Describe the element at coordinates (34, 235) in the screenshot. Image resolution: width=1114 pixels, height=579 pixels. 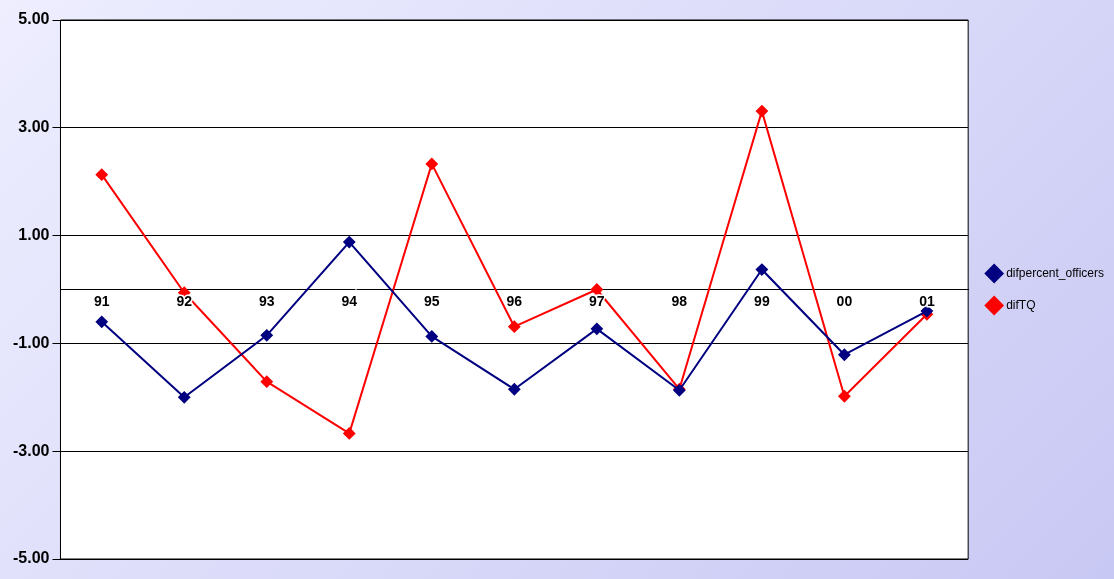
I see `y-tick-label: 1.00` at that location.